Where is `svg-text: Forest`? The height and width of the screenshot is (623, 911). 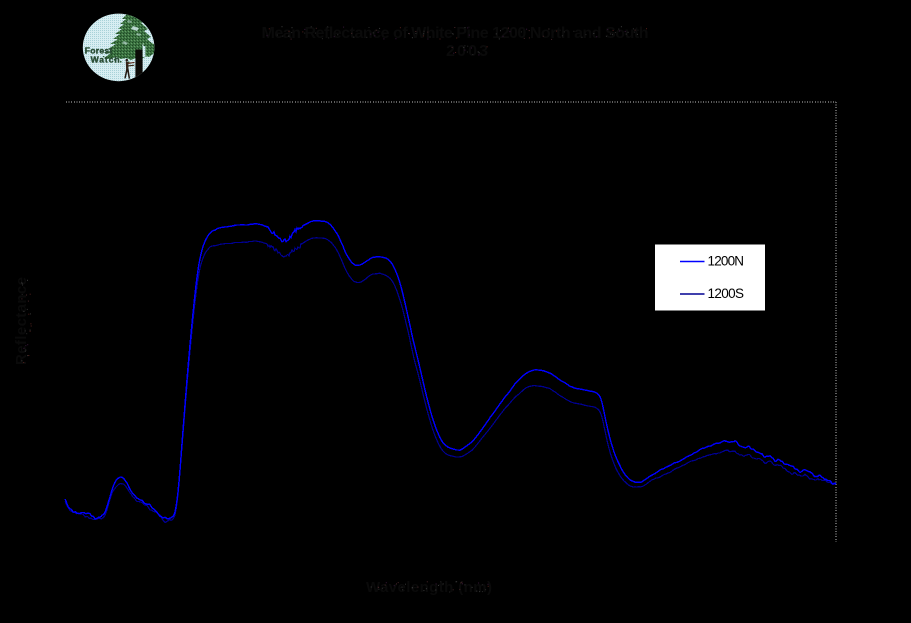
svg-text: Forest is located at coordinates (99, 50).